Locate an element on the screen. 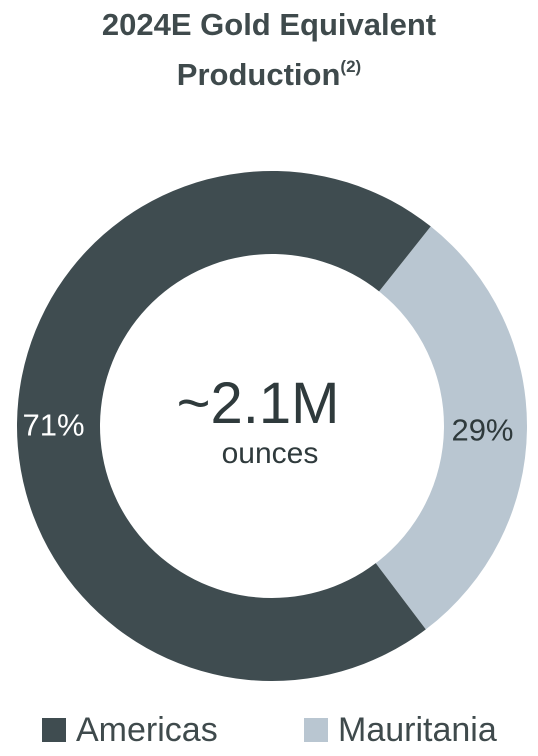  chart-title-line1: 2024E Gold Equivalent is located at coordinates (269, 24).